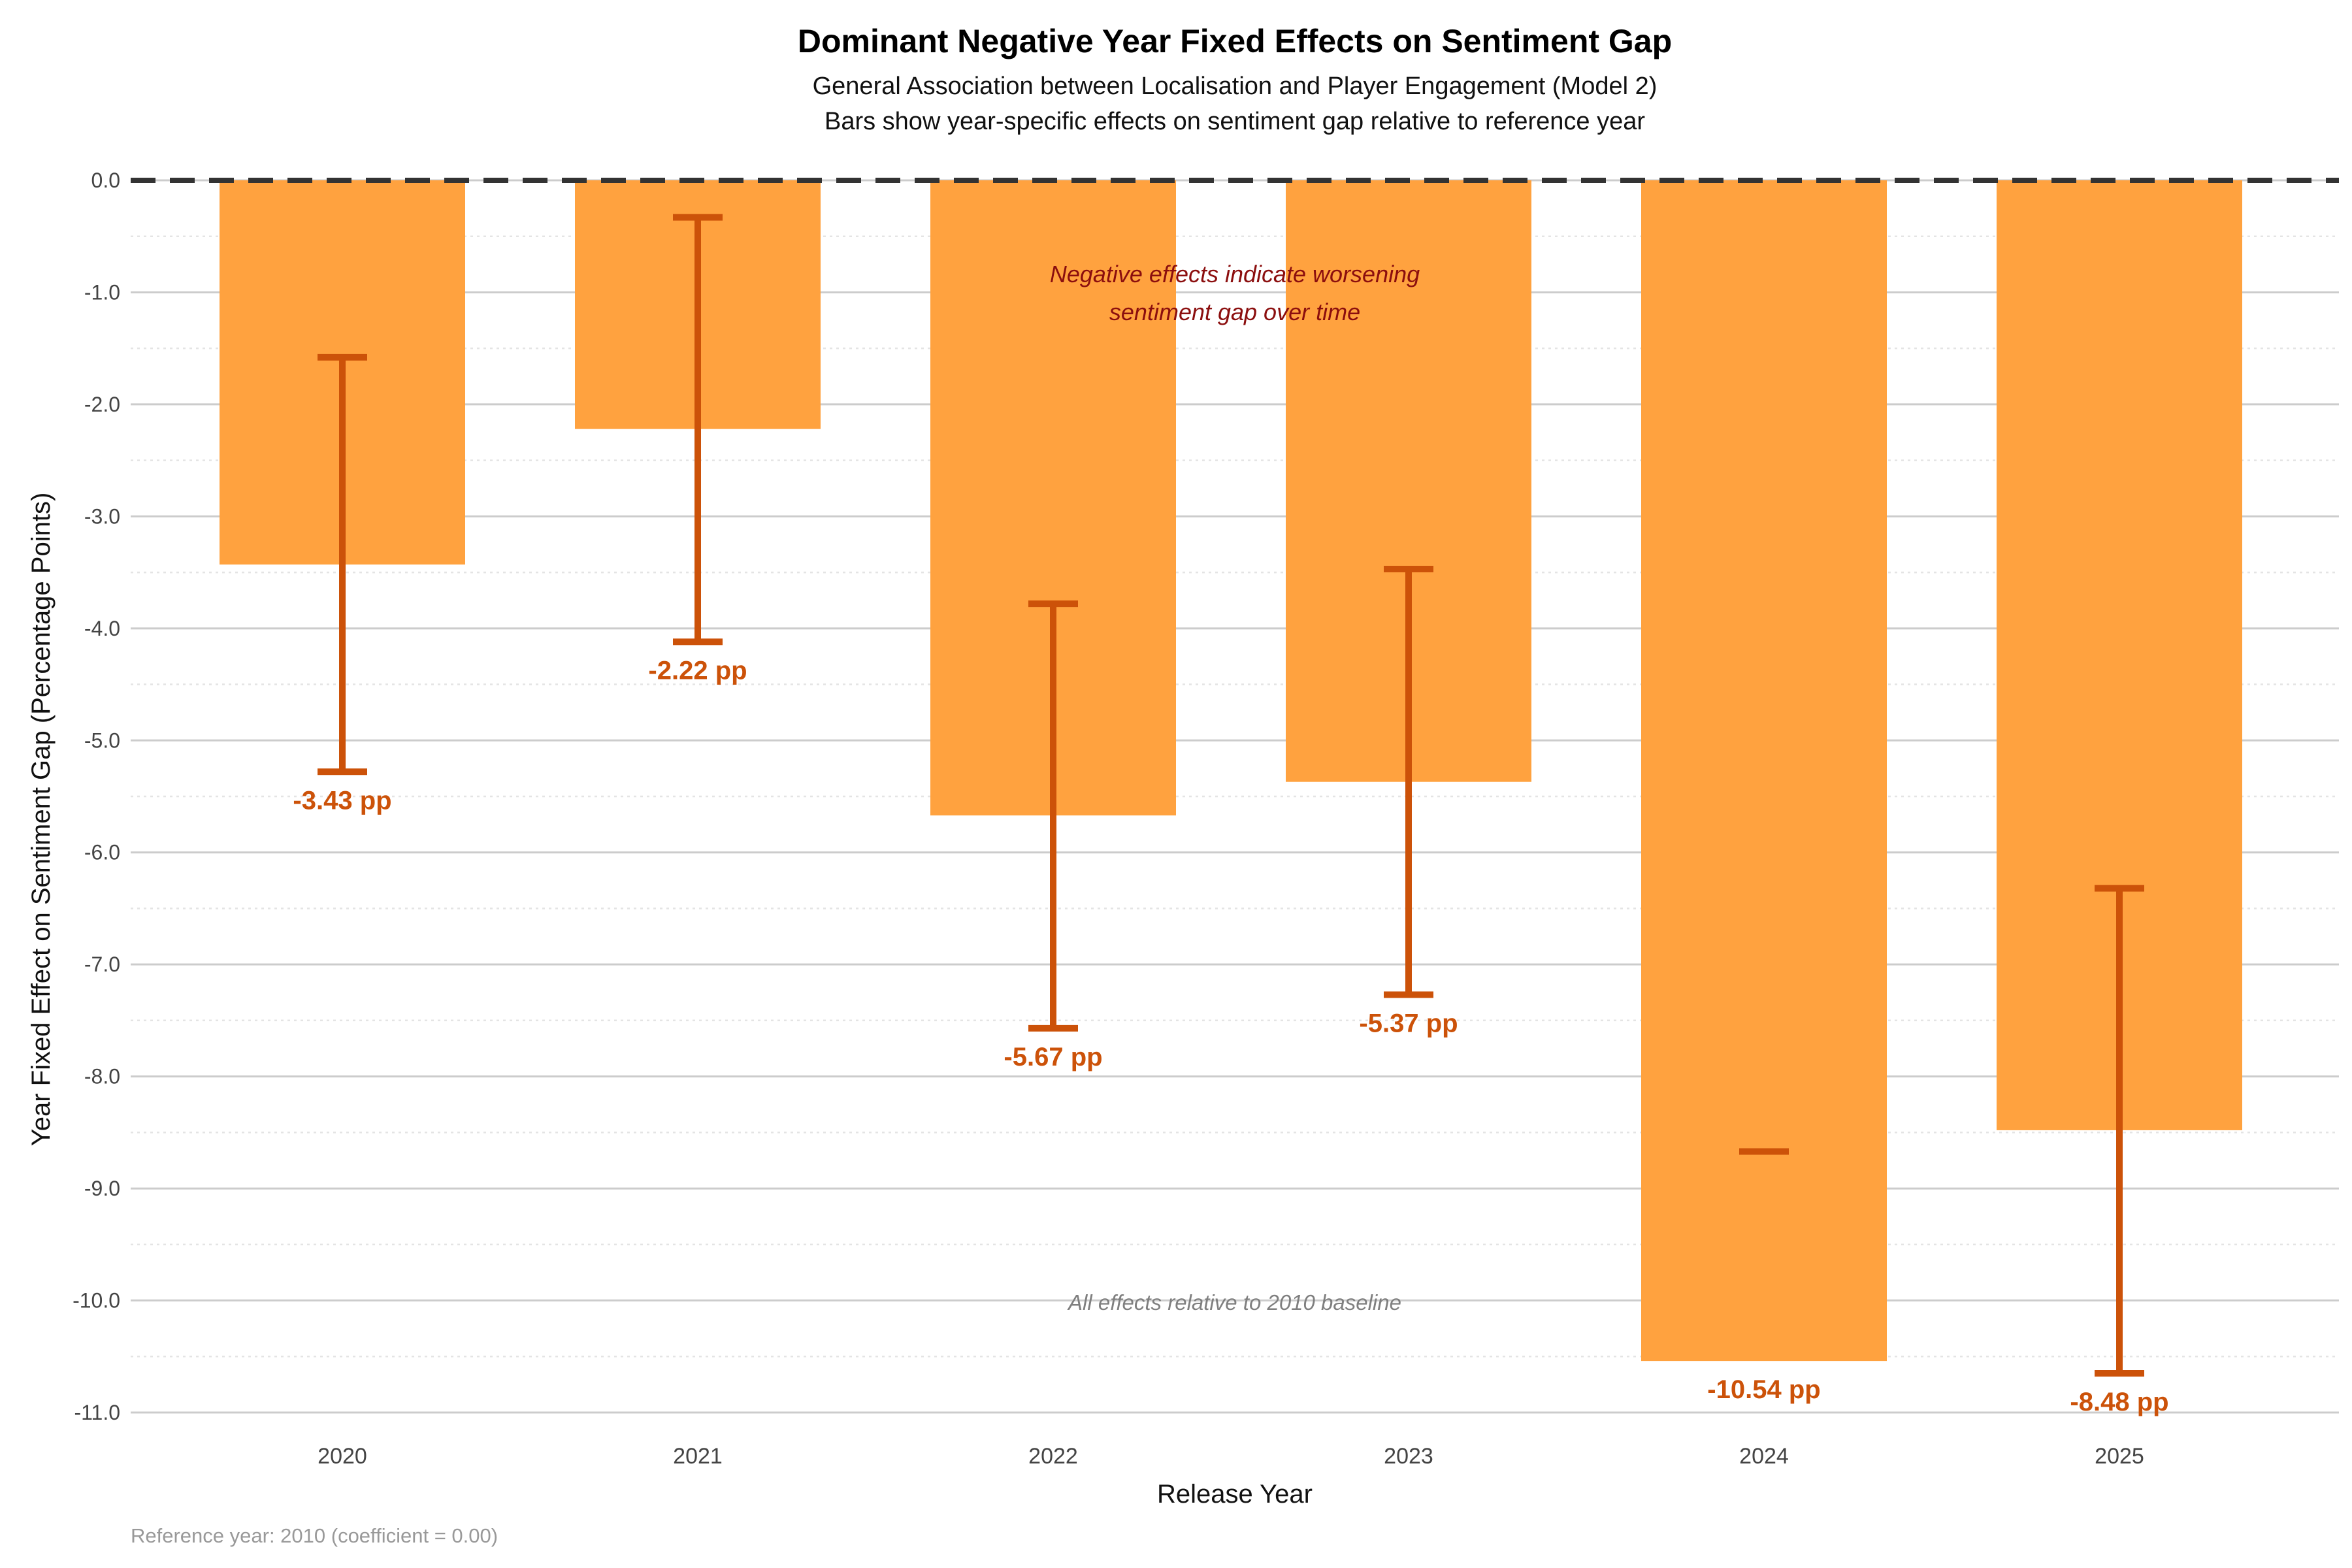  What do you see at coordinates (2119, 1402) in the screenshot?
I see `data-label-2025: -8.48 pp` at bounding box center [2119, 1402].